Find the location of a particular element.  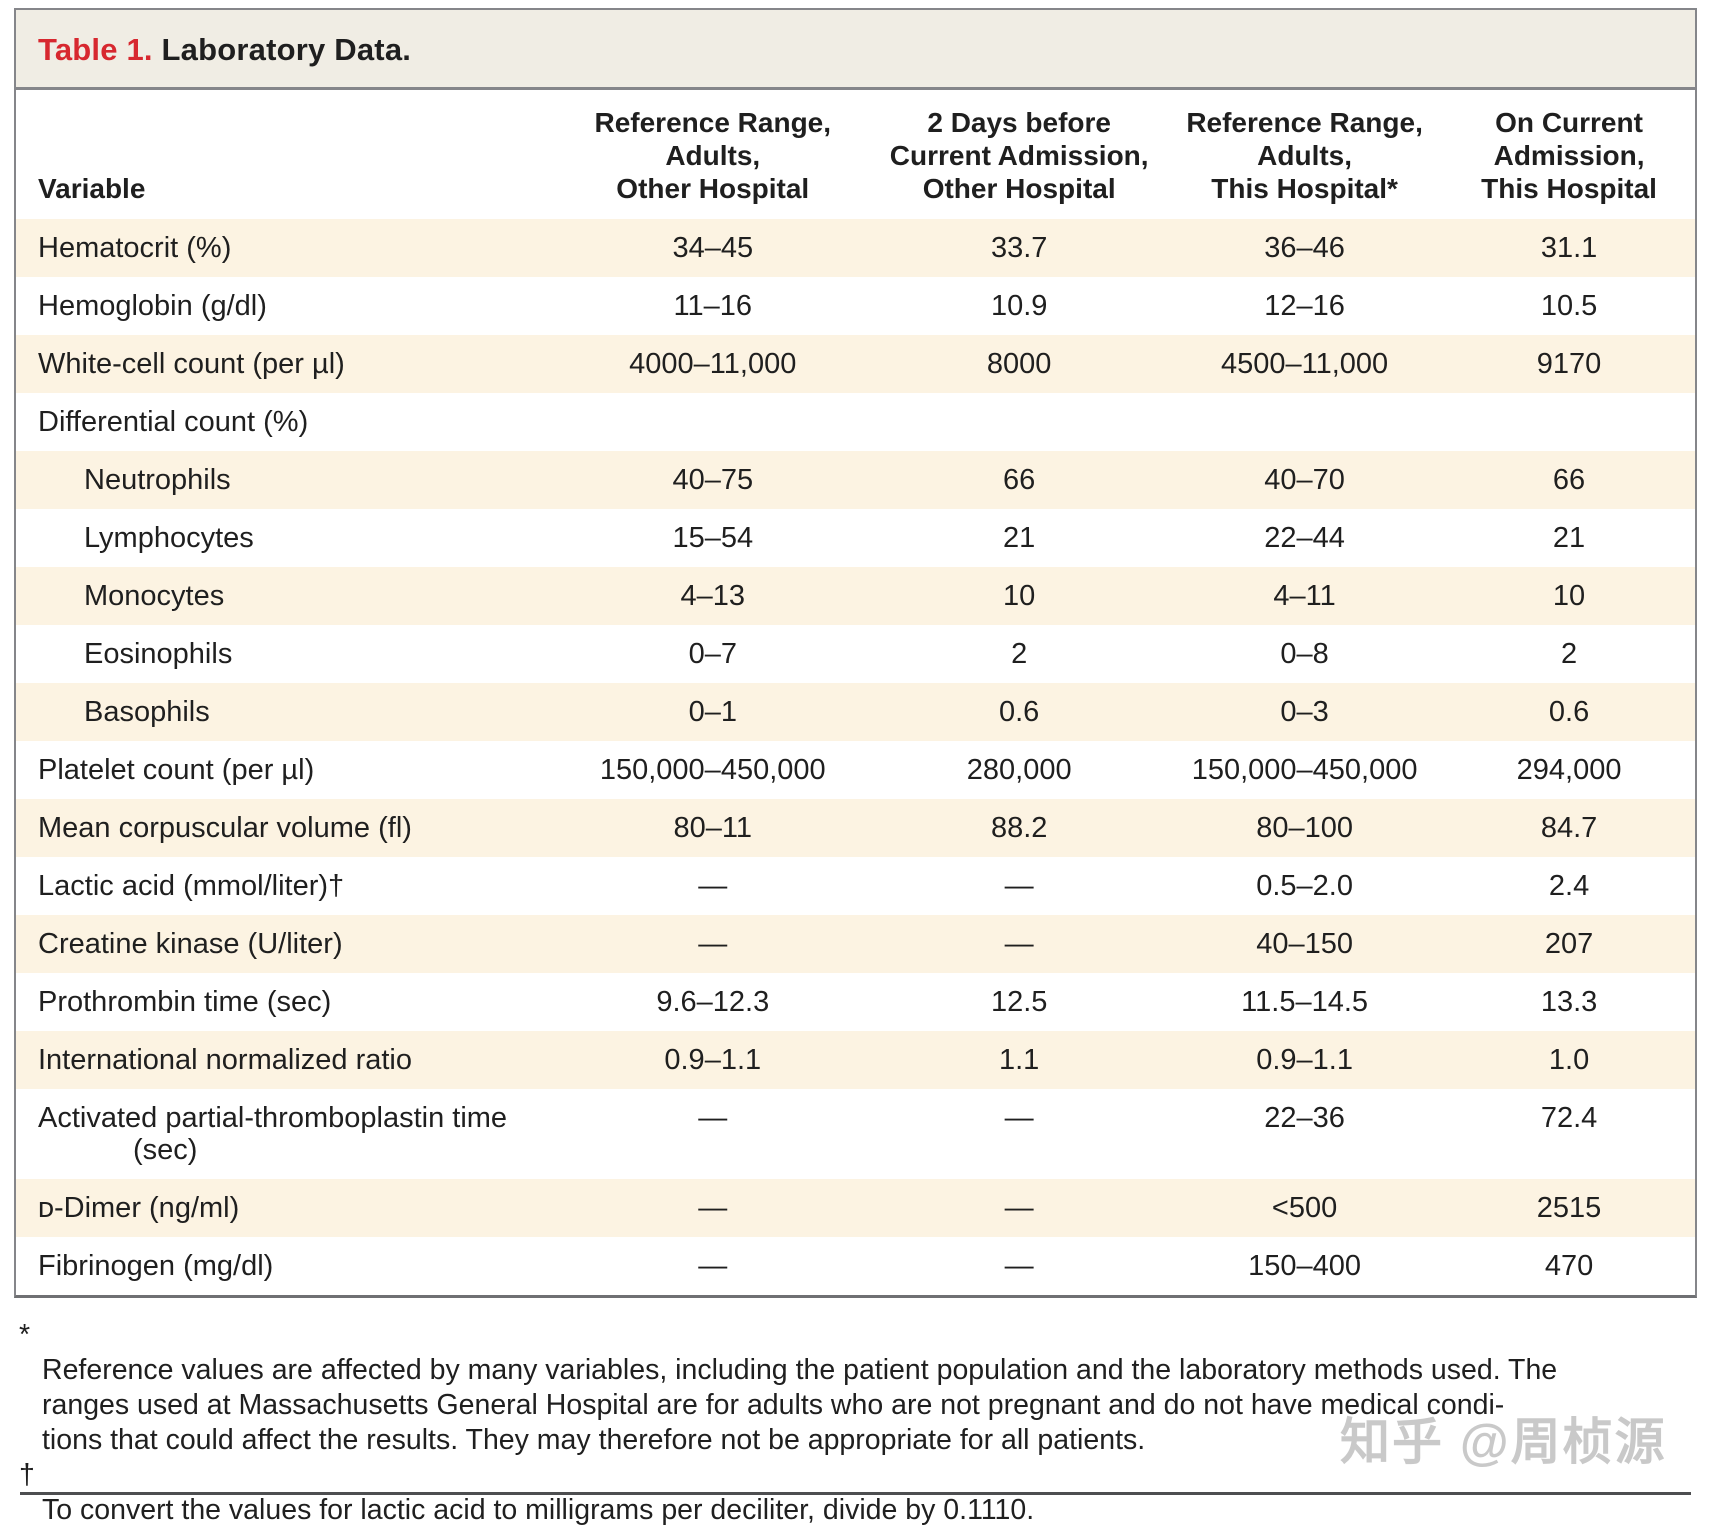

row-label: Prothrombin time (sec) is located at coordinates (185, 1002).